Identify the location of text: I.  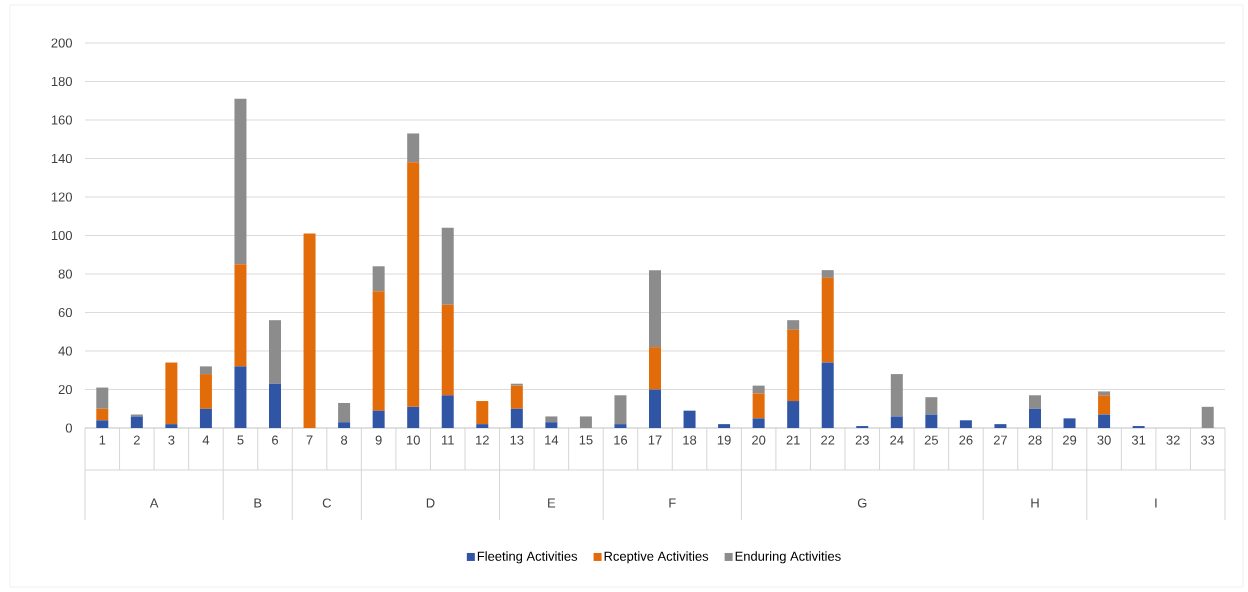
(1156, 503).